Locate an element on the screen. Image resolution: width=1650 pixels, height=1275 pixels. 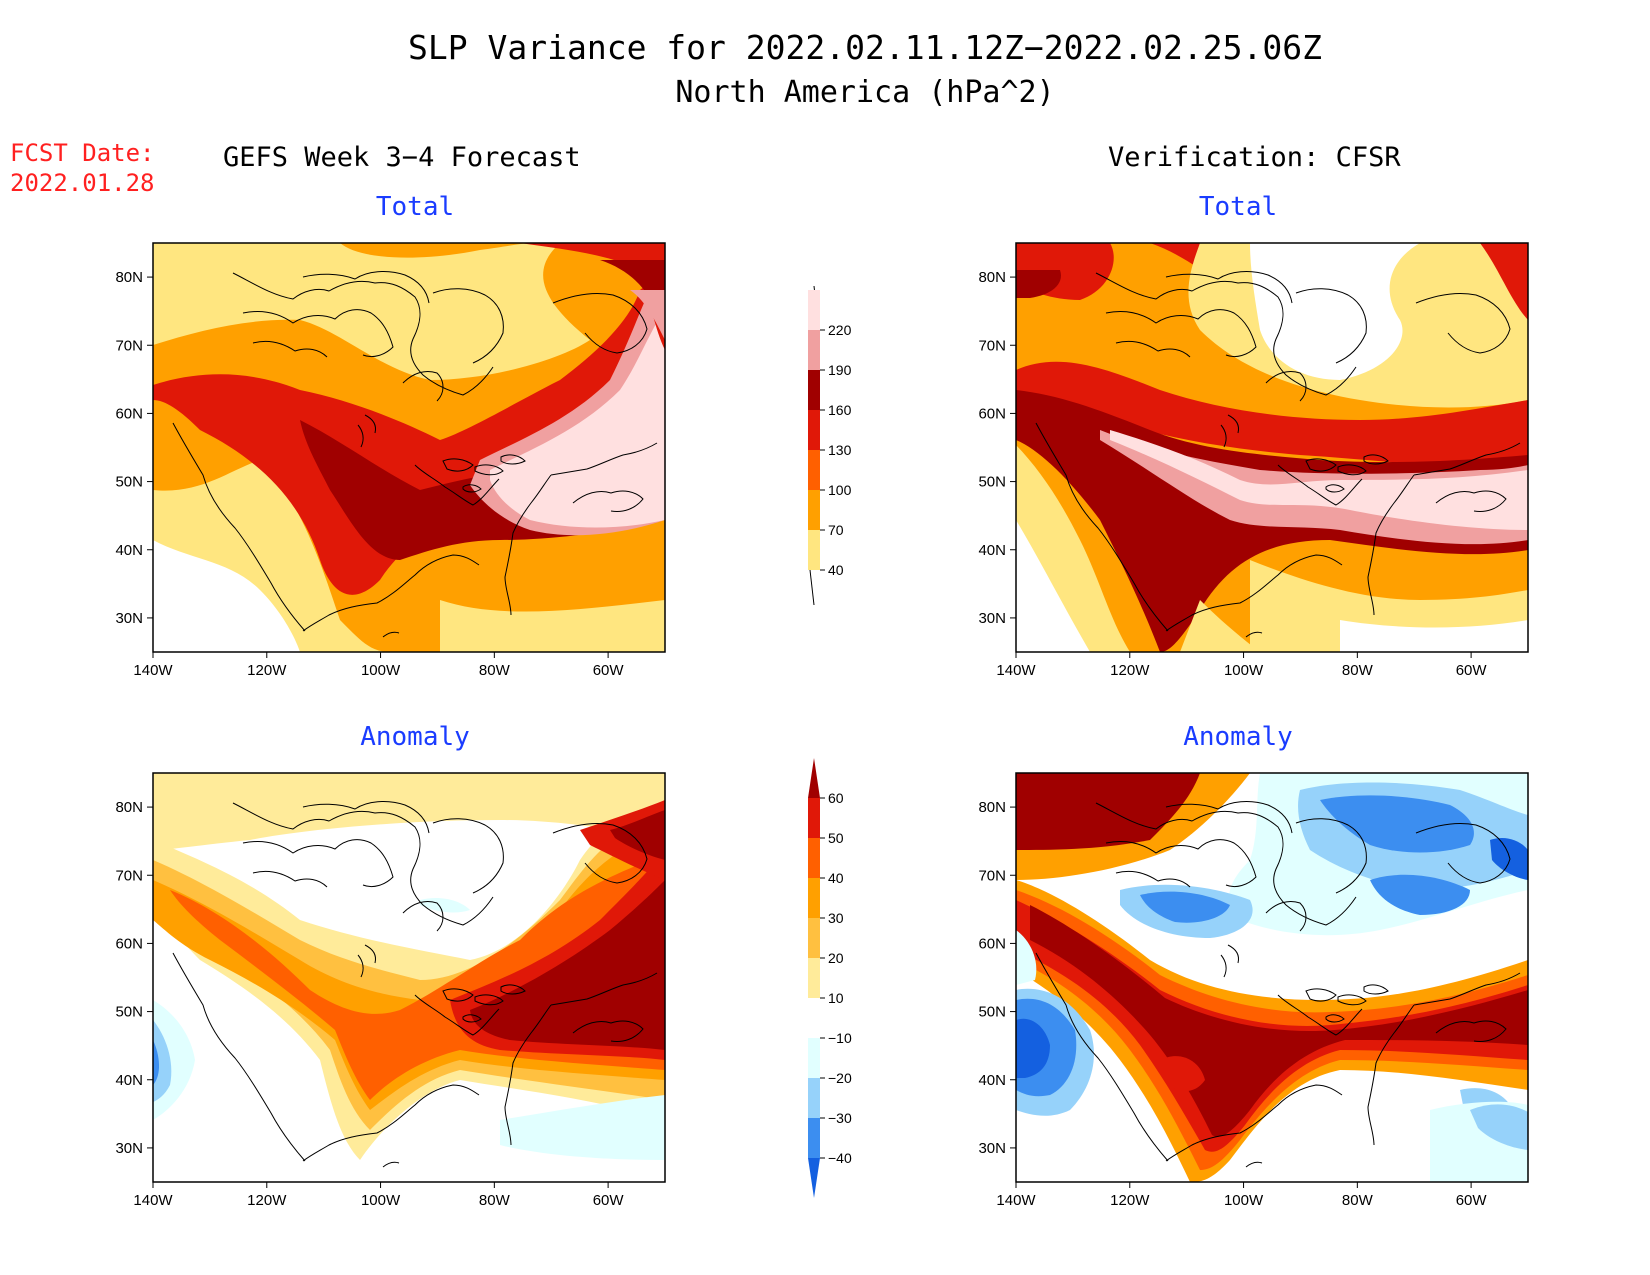
colorbar-label: 50 is located at coordinates (836, 838).